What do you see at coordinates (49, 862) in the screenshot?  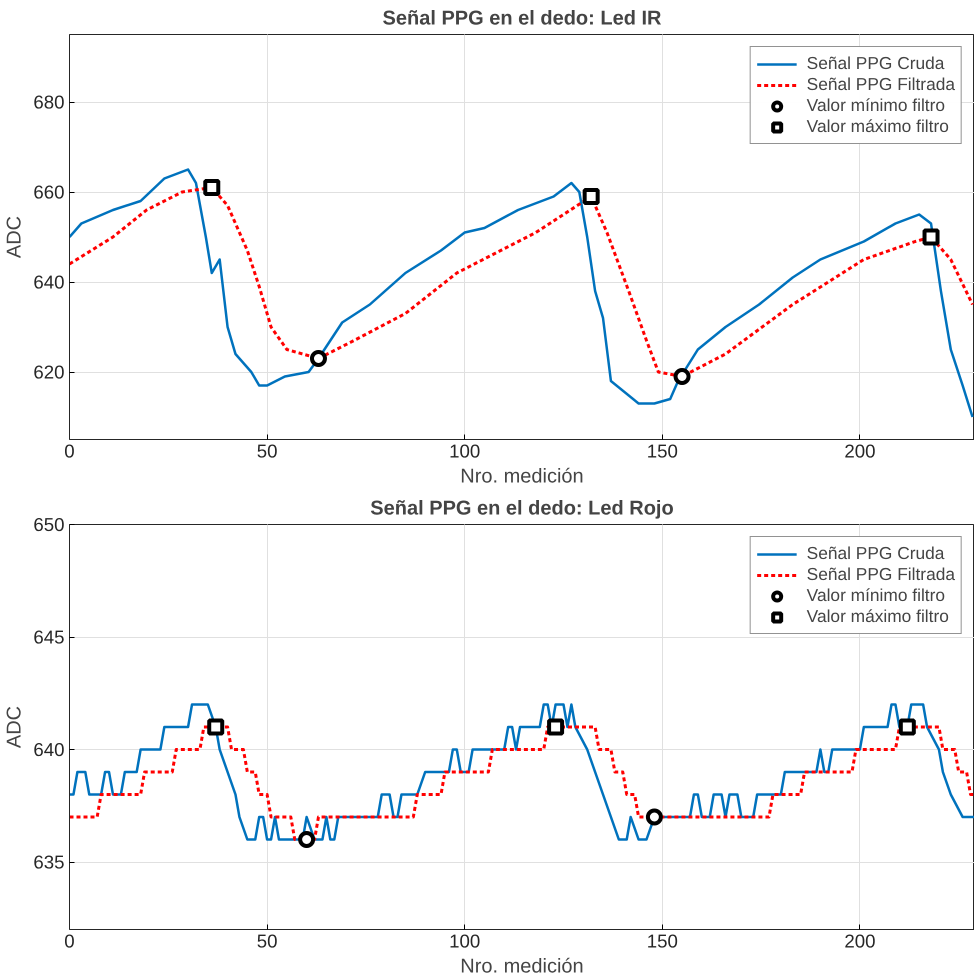 I see `y-tick-label: 635` at bounding box center [49, 862].